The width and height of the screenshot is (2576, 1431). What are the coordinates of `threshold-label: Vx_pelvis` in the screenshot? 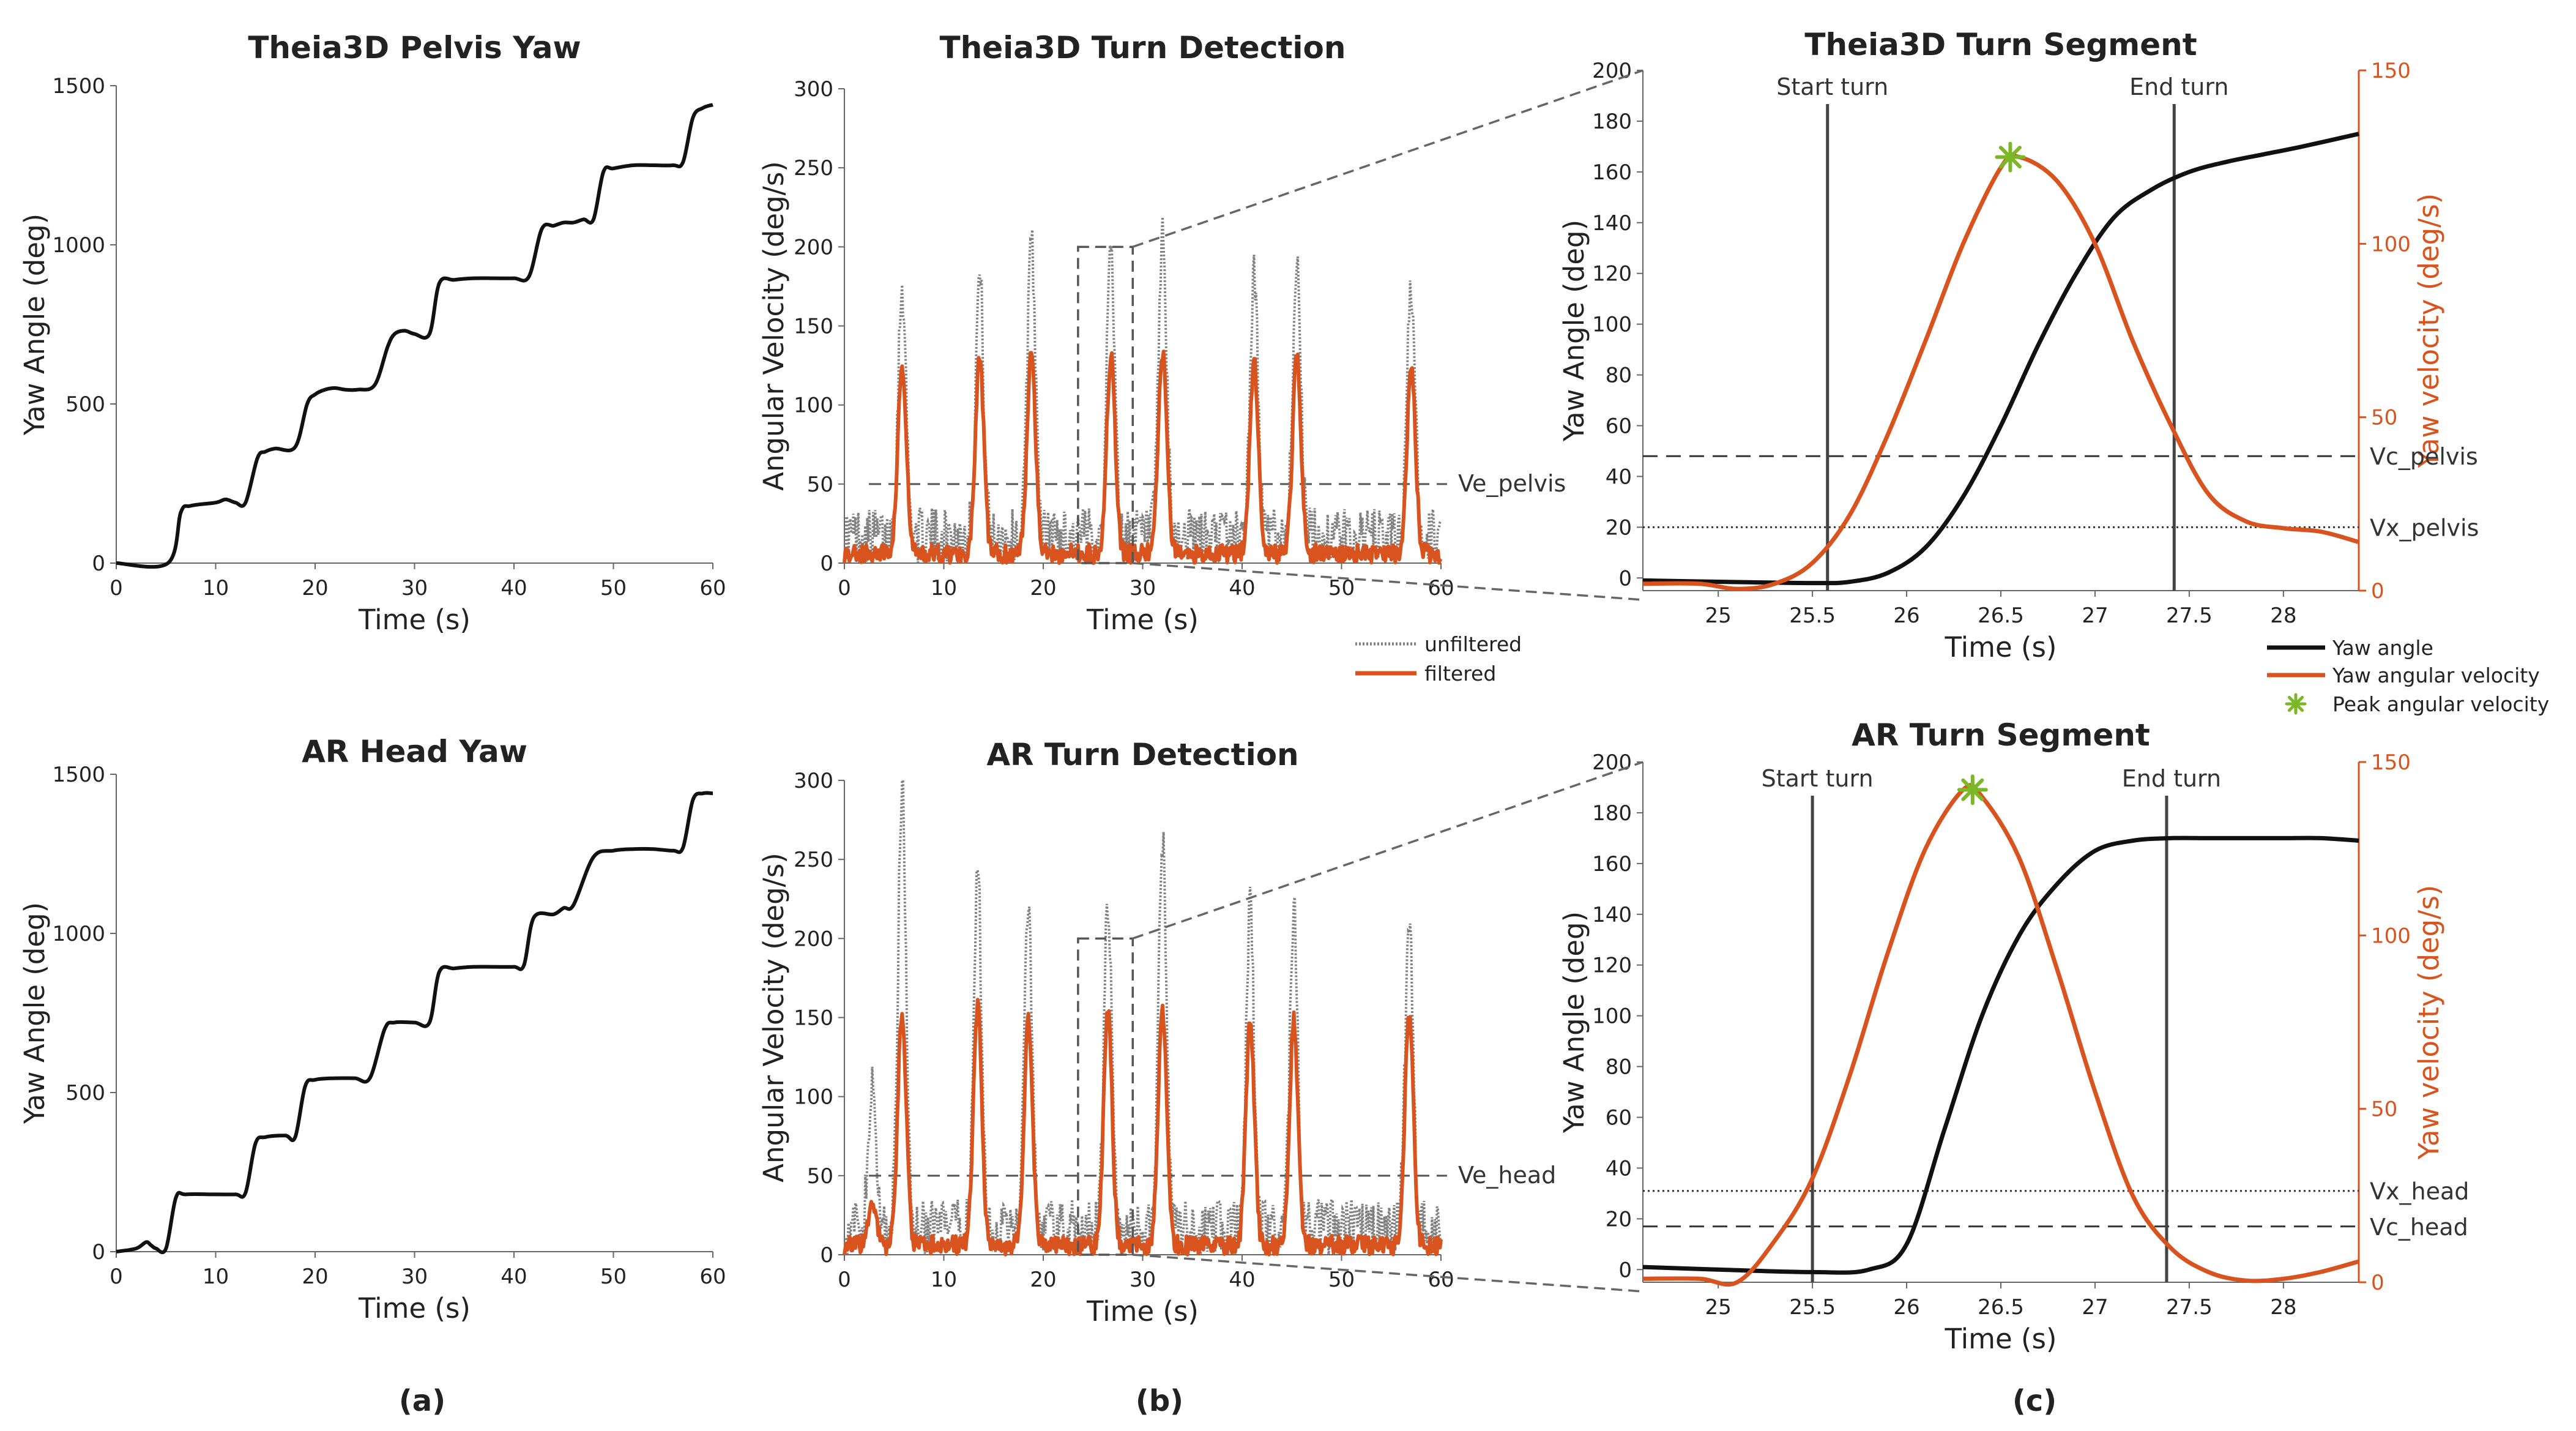 It's located at (2424, 527).